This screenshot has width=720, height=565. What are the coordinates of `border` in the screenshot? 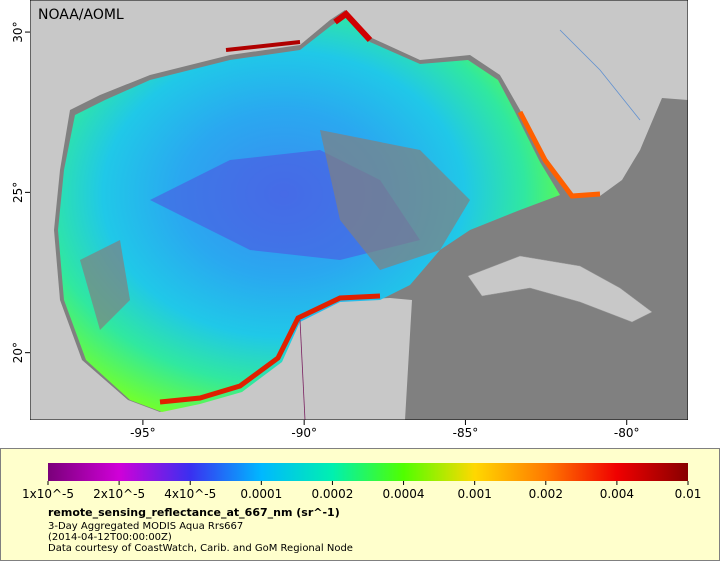 It's located at (302, 369).